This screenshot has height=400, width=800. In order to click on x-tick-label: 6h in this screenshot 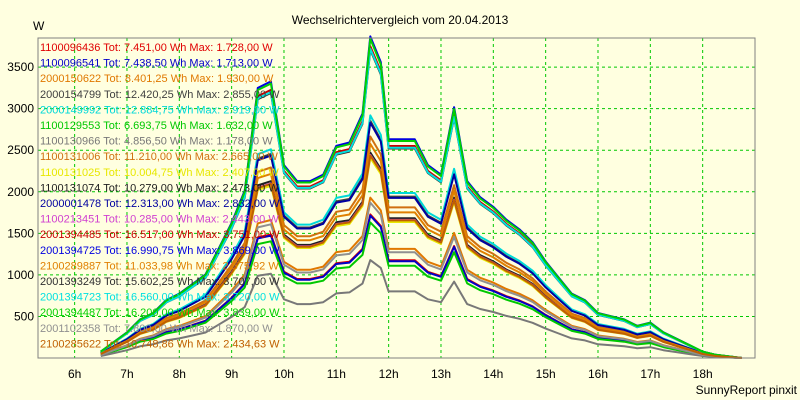, I will do `click(74, 374)`.